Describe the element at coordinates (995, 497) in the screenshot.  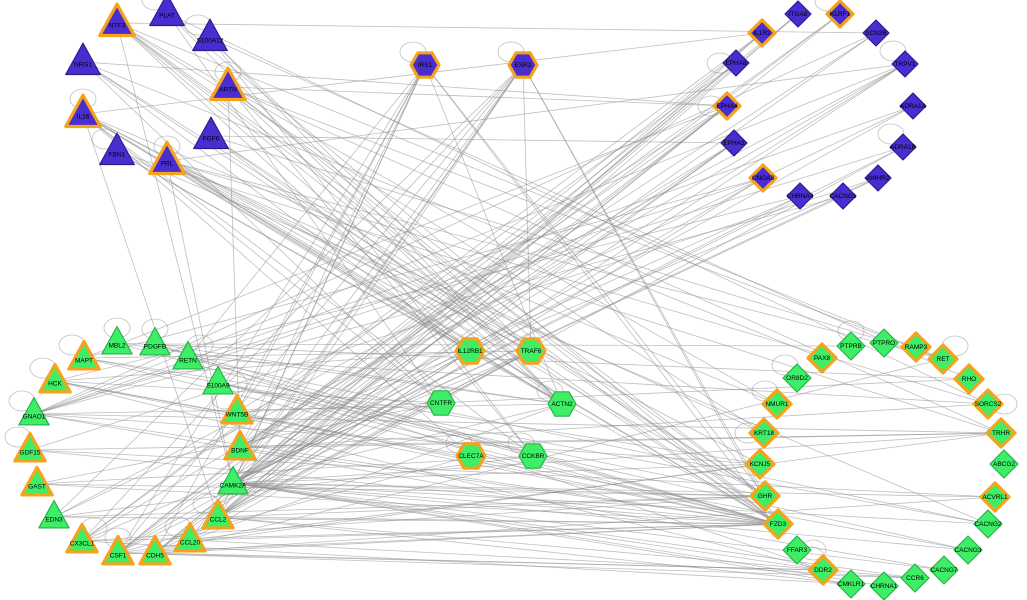
I see `node-acvrl1: ACVRL1` at that location.